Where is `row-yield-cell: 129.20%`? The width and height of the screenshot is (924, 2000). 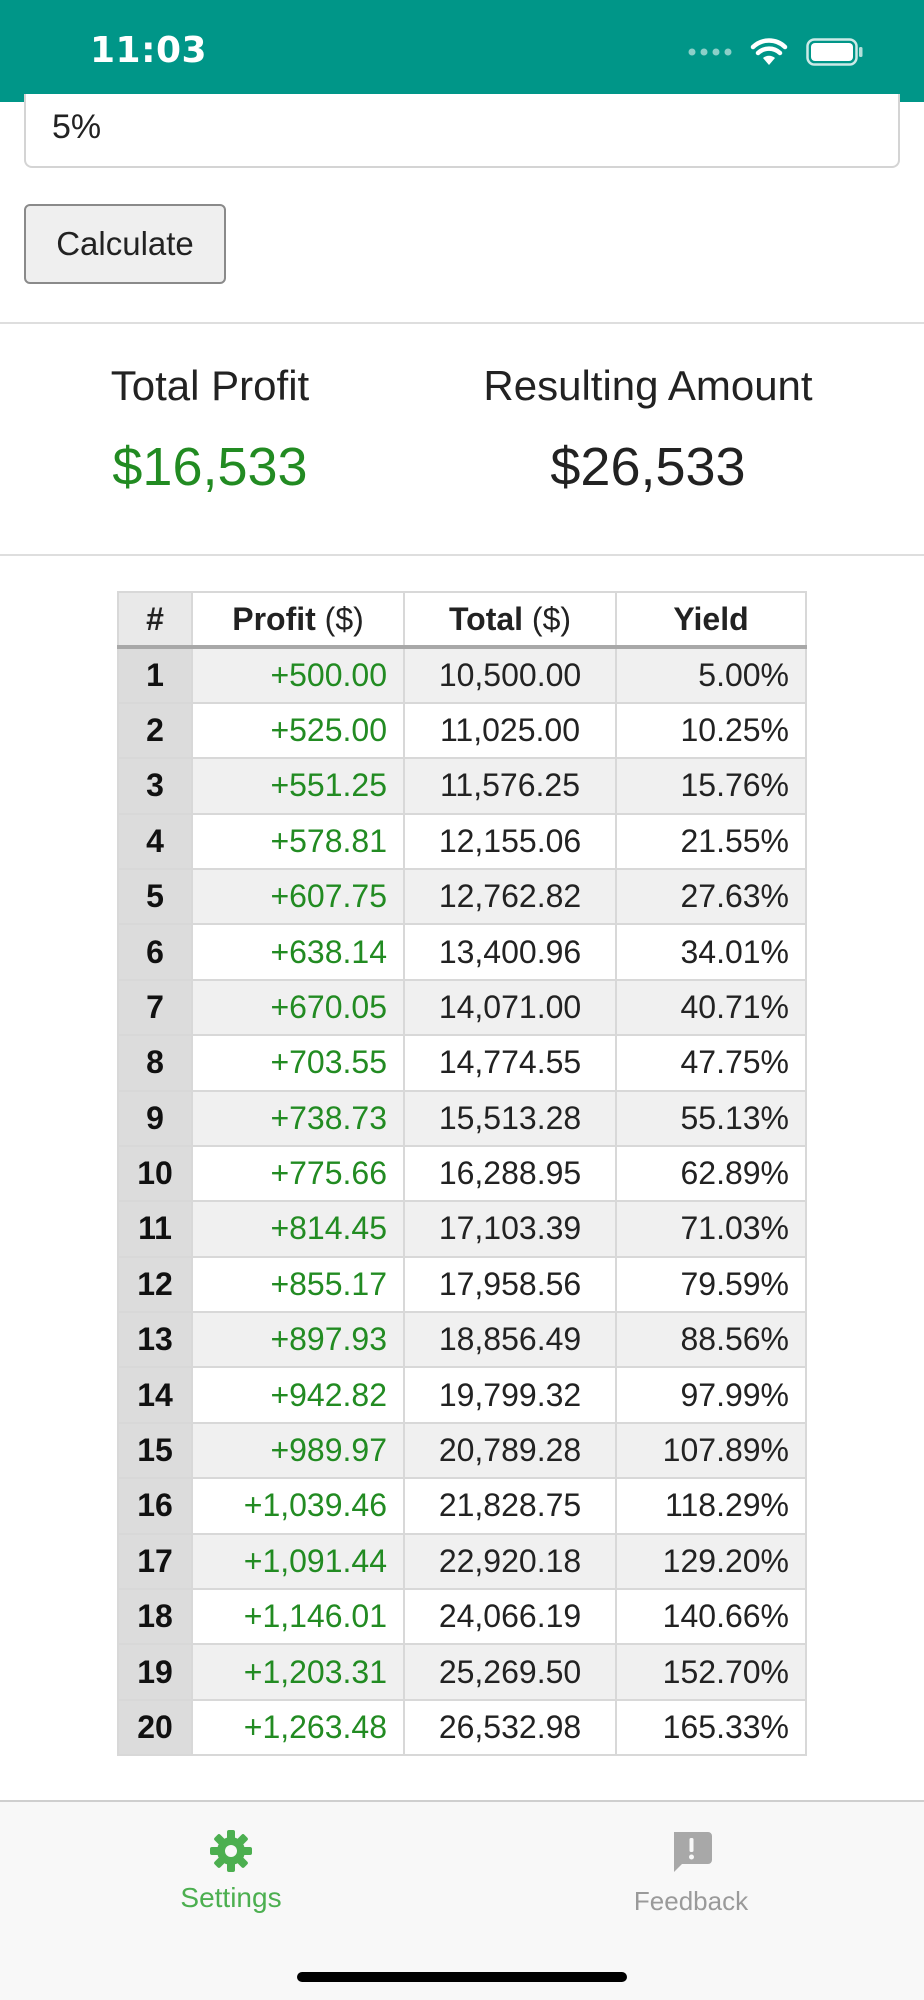
row-yield-cell: 129.20% is located at coordinates (711, 1561).